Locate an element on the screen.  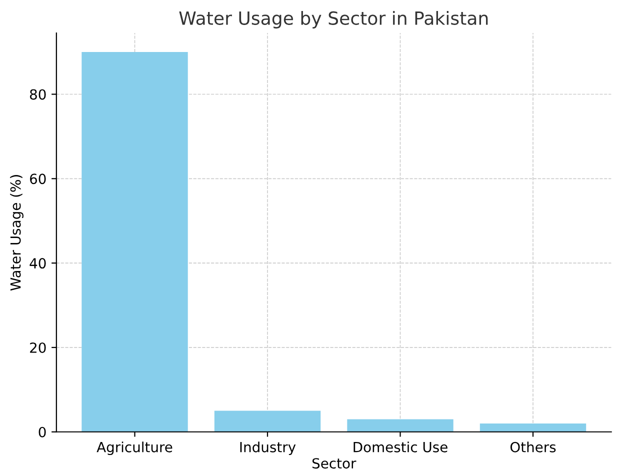
chart-title: Water Usage by Sector in Pakistan is located at coordinates (333, 19).